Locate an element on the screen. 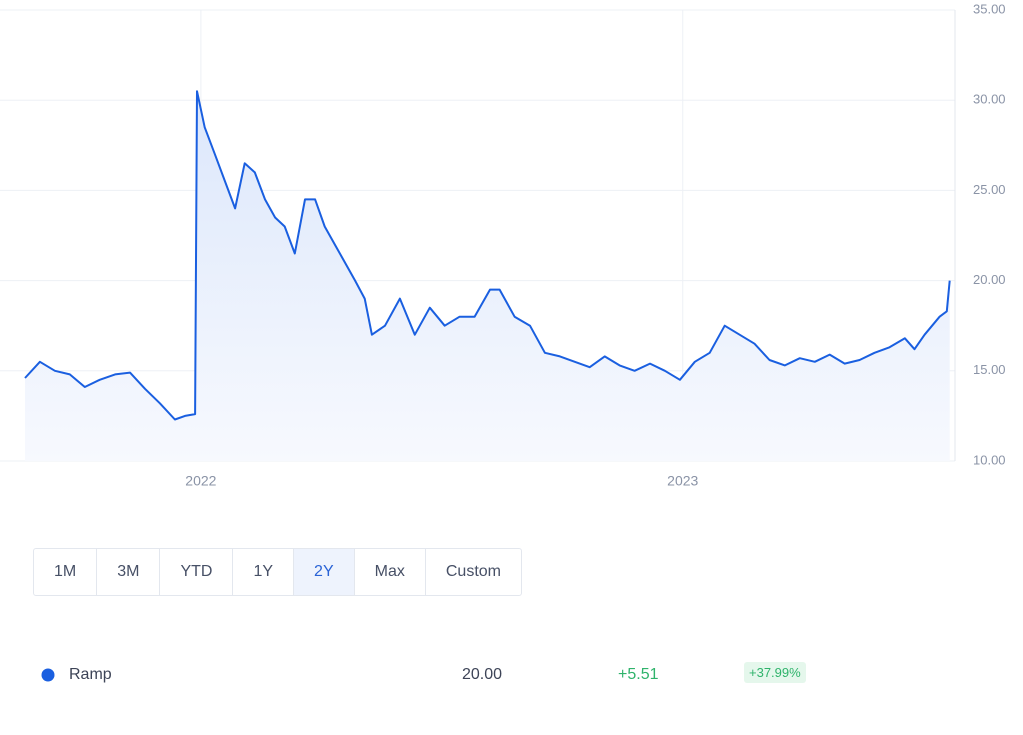 The width and height of the screenshot is (1023, 735). range-button: Custom is located at coordinates (473, 571).